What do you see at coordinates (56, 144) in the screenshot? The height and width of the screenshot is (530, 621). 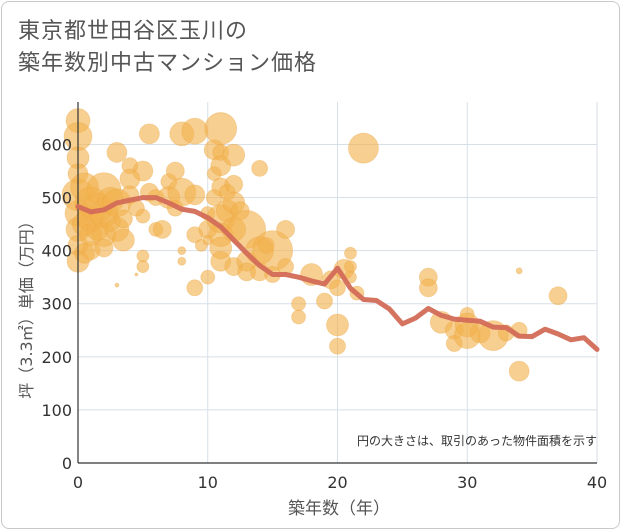 I see `y-tick-label: 600` at bounding box center [56, 144].